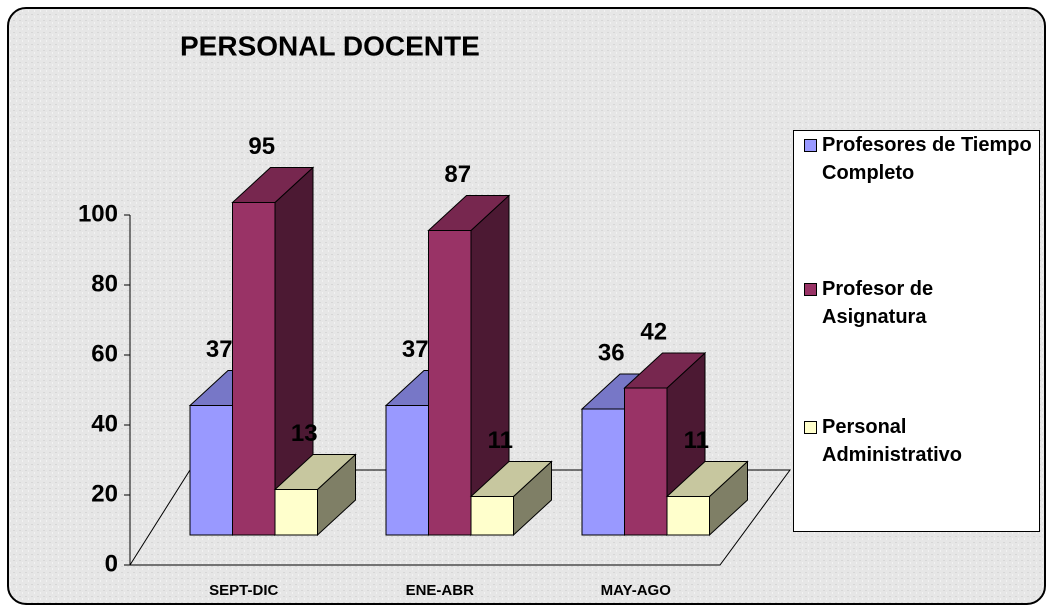 The height and width of the screenshot is (612, 1053). I want to click on legend-label: Personal Administrativo, so click(892, 441).